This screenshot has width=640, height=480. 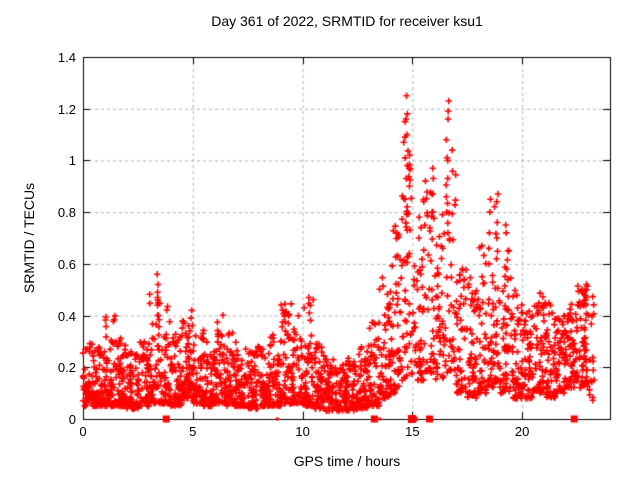 What do you see at coordinates (29, 238) in the screenshot?
I see `y-axis-label: SRMTID / TECUs` at bounding box center [29, 238].